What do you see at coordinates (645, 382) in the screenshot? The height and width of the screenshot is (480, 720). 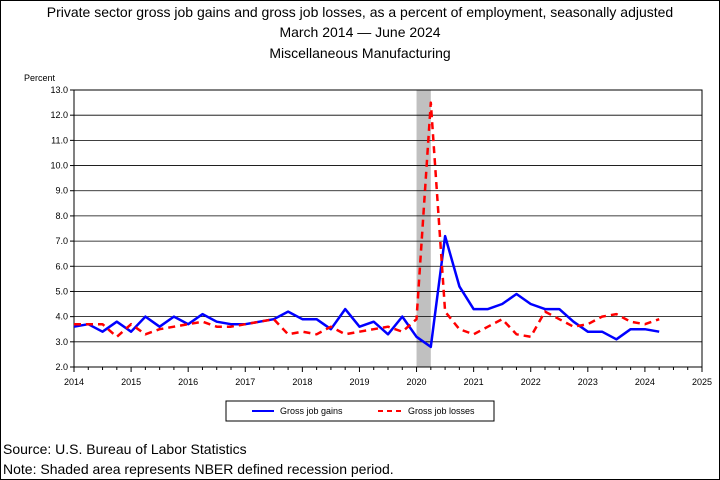 I see `x-tick-label: 2024` at bounding box center [645, 382].